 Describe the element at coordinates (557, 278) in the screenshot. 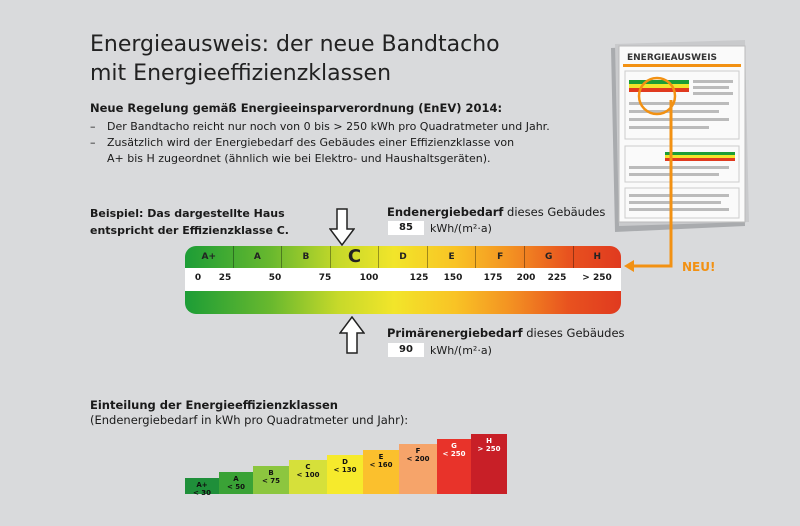

I see `scale-tick: 225` at that location.